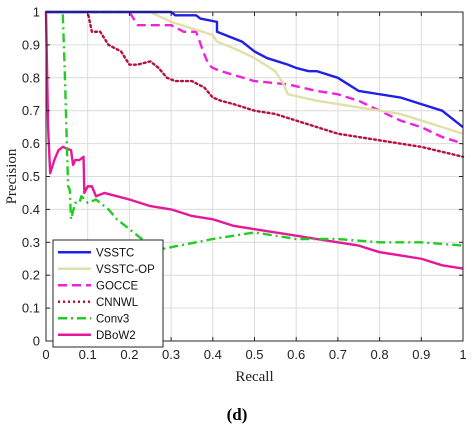 Image resolution: width=474 pixels, height=432 pixels. What do you see at coordinates (31, 77) in the screenshot?
I see `y-tick-label: 0.8` at bounding box center [31, 77].